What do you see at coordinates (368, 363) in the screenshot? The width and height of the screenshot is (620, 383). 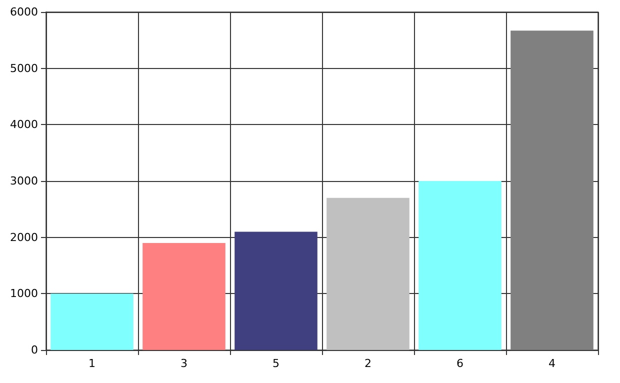 I see `x-tick-label: 2` at bounding box center [368, 363].